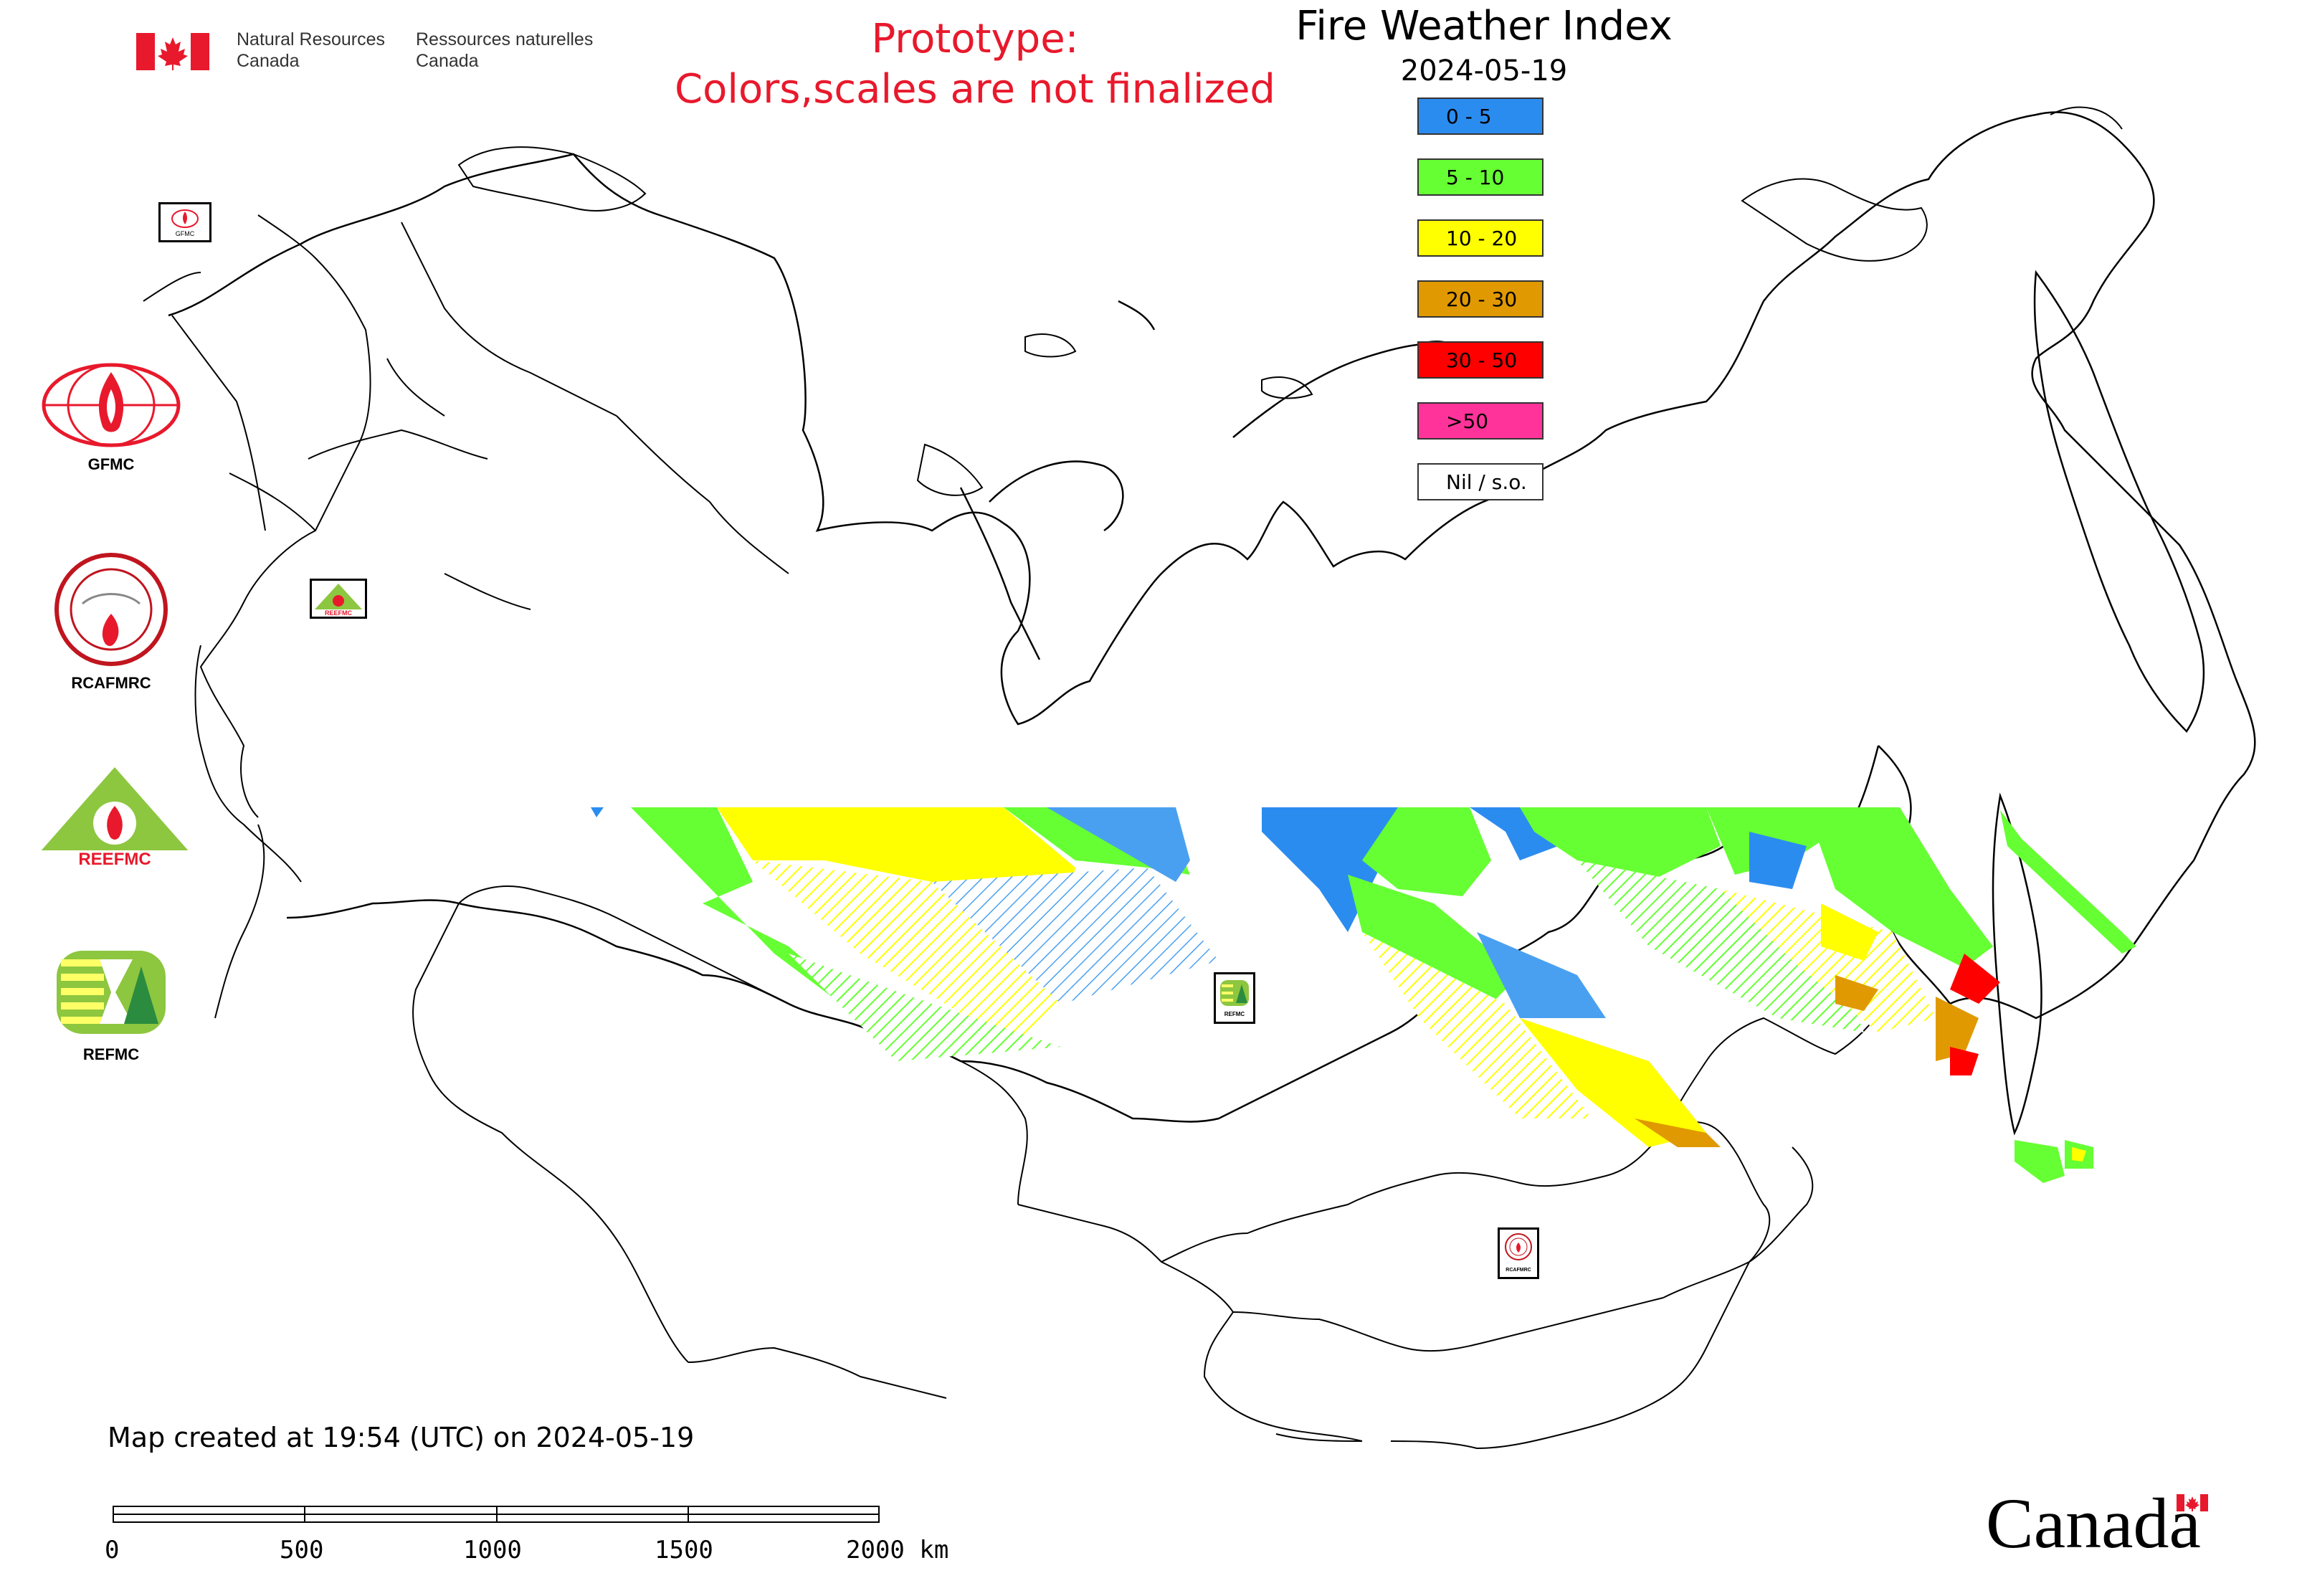  What do you see at coordinates (186, 233) in the screenshot?
I see `gfmc-badge-label: GFMC` at bounding box center [186, 233].